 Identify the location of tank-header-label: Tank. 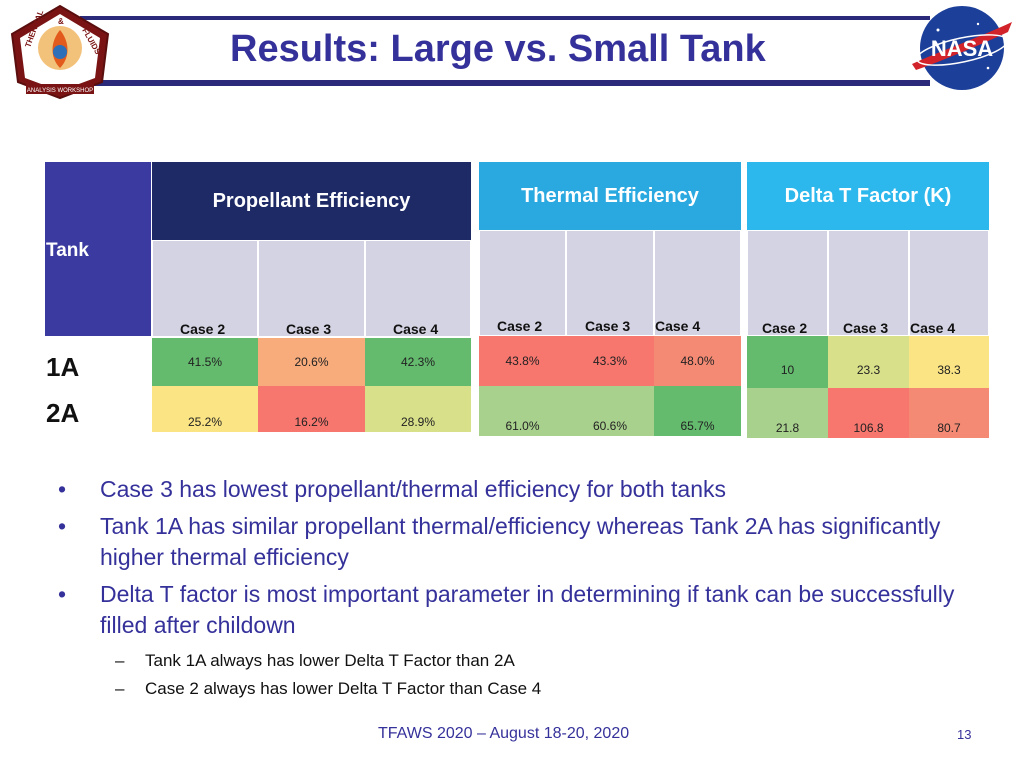
(67, 250).